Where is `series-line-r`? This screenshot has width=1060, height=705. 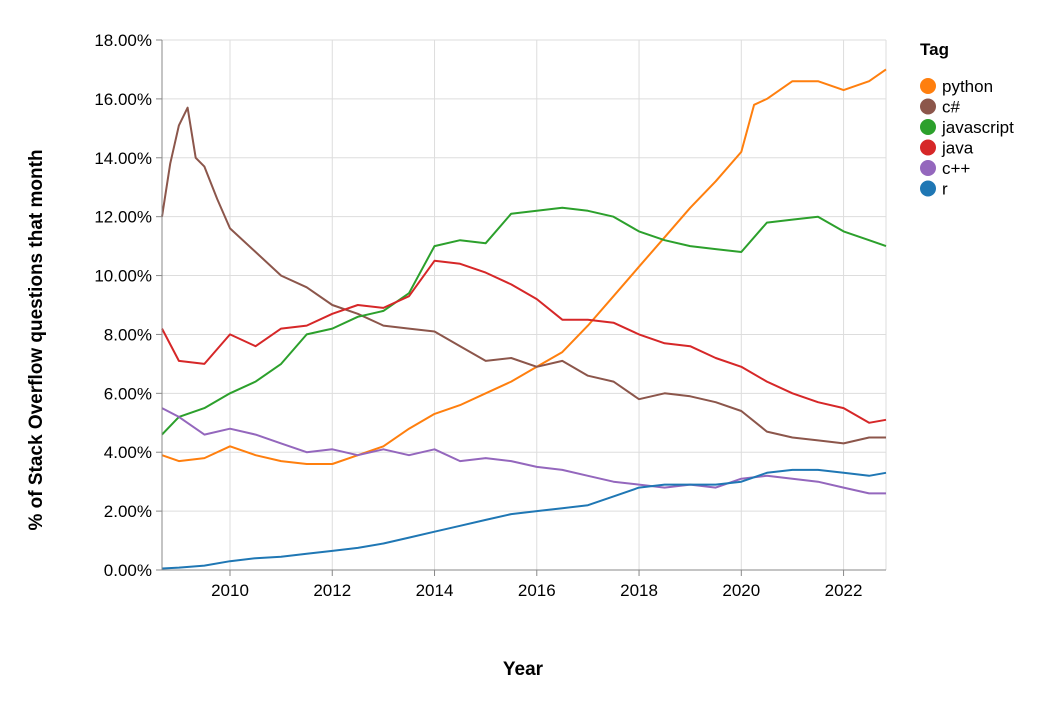 series-line-r is located at coordinates (524, 519).